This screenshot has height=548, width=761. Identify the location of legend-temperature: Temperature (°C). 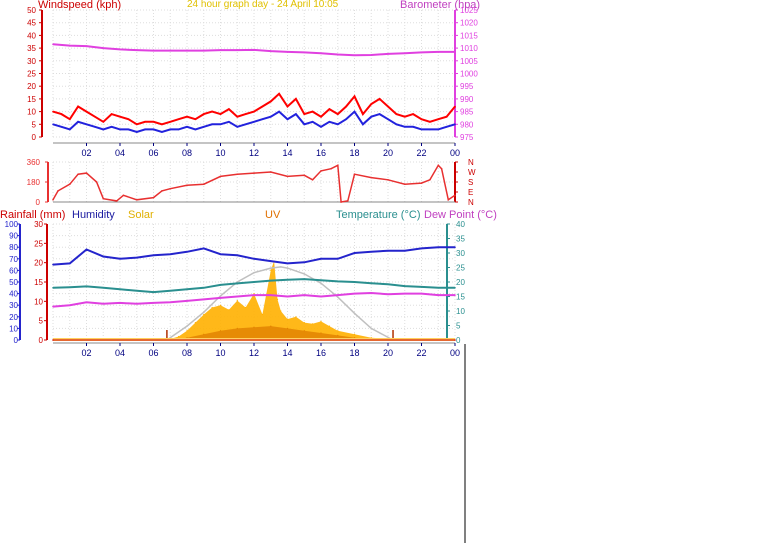
(378, 215).